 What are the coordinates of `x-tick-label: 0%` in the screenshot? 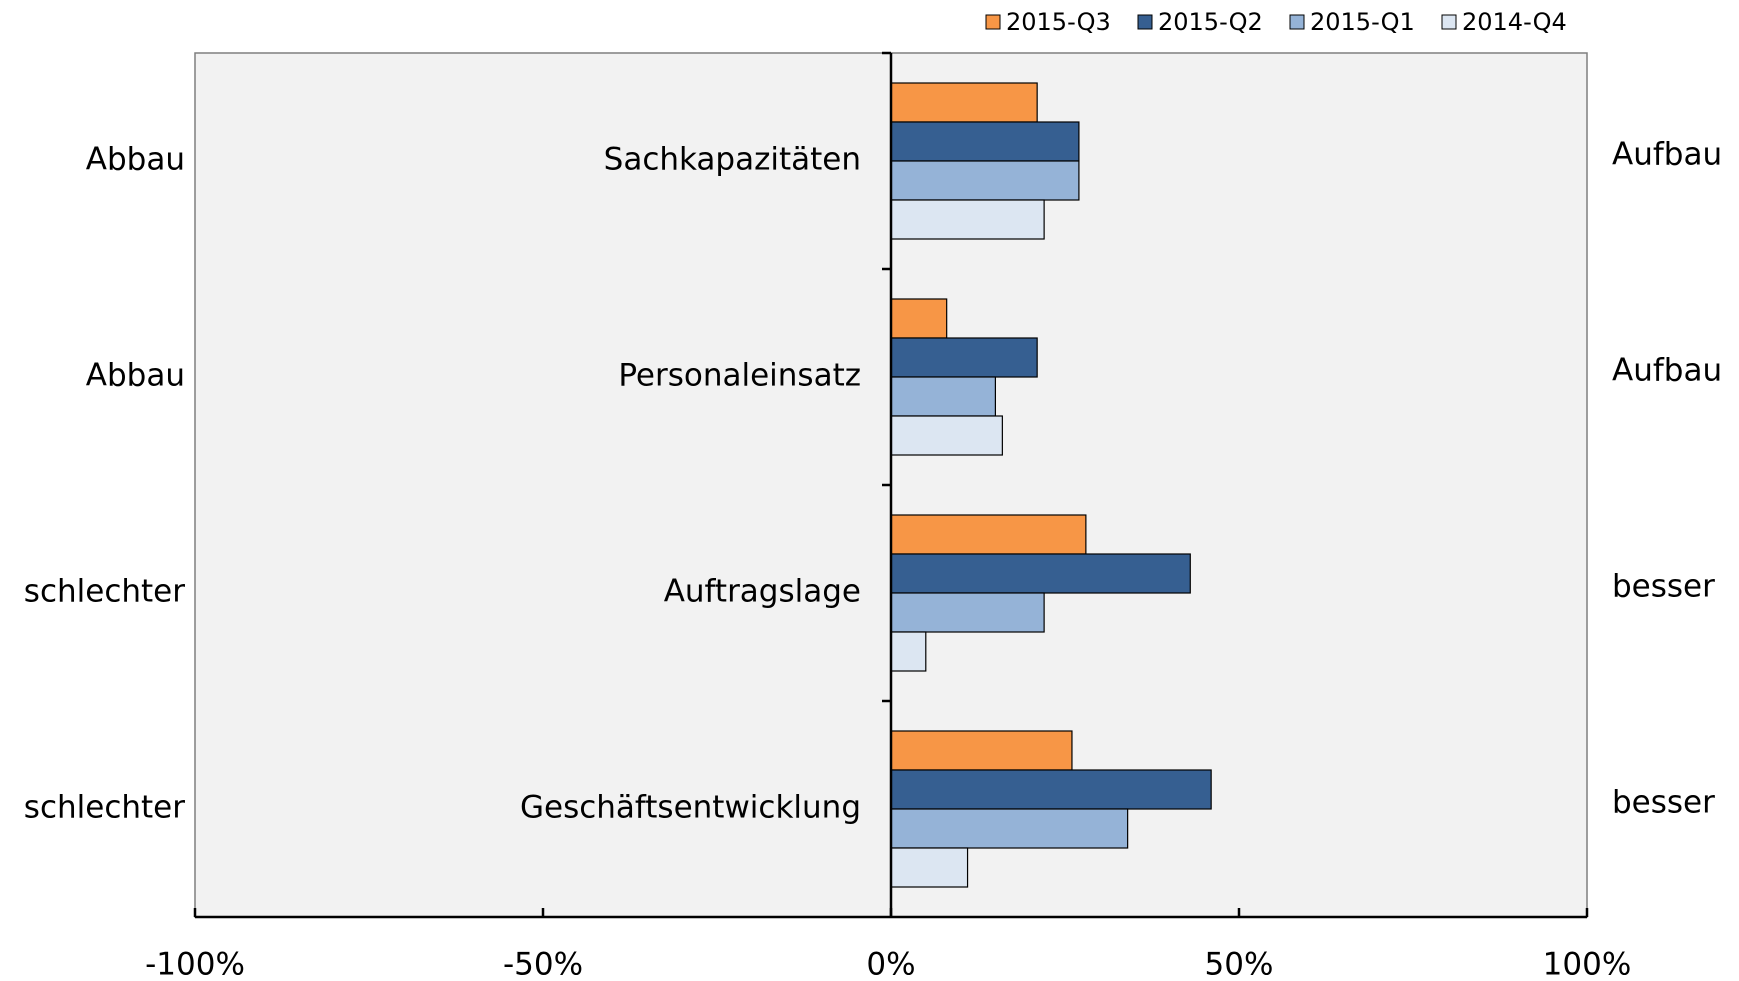 It's located at (890, 964).